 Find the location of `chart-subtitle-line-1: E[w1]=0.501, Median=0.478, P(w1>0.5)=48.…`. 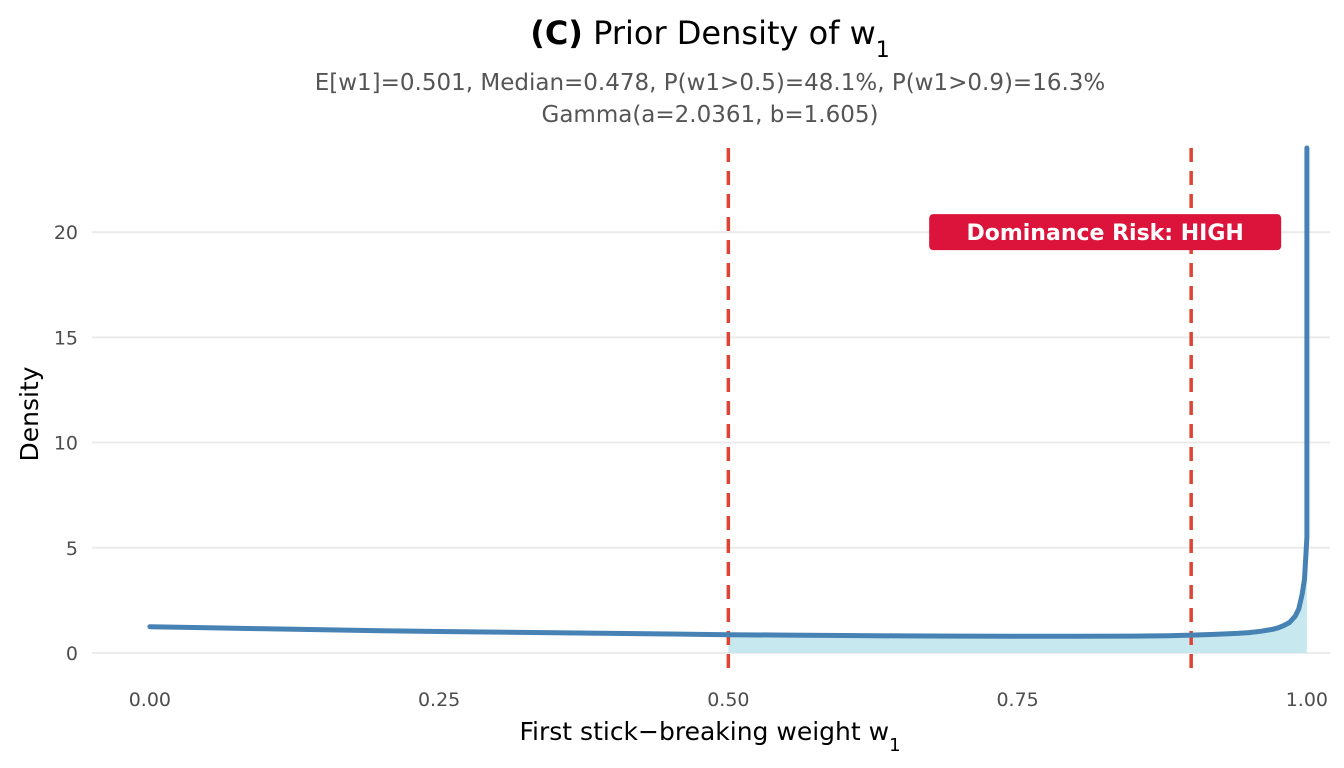

chart-subtitle-line-1: E[w1]=0.501, Median=0.478, P(w1>0.5)=48.… is located at coordinates (710, 83).